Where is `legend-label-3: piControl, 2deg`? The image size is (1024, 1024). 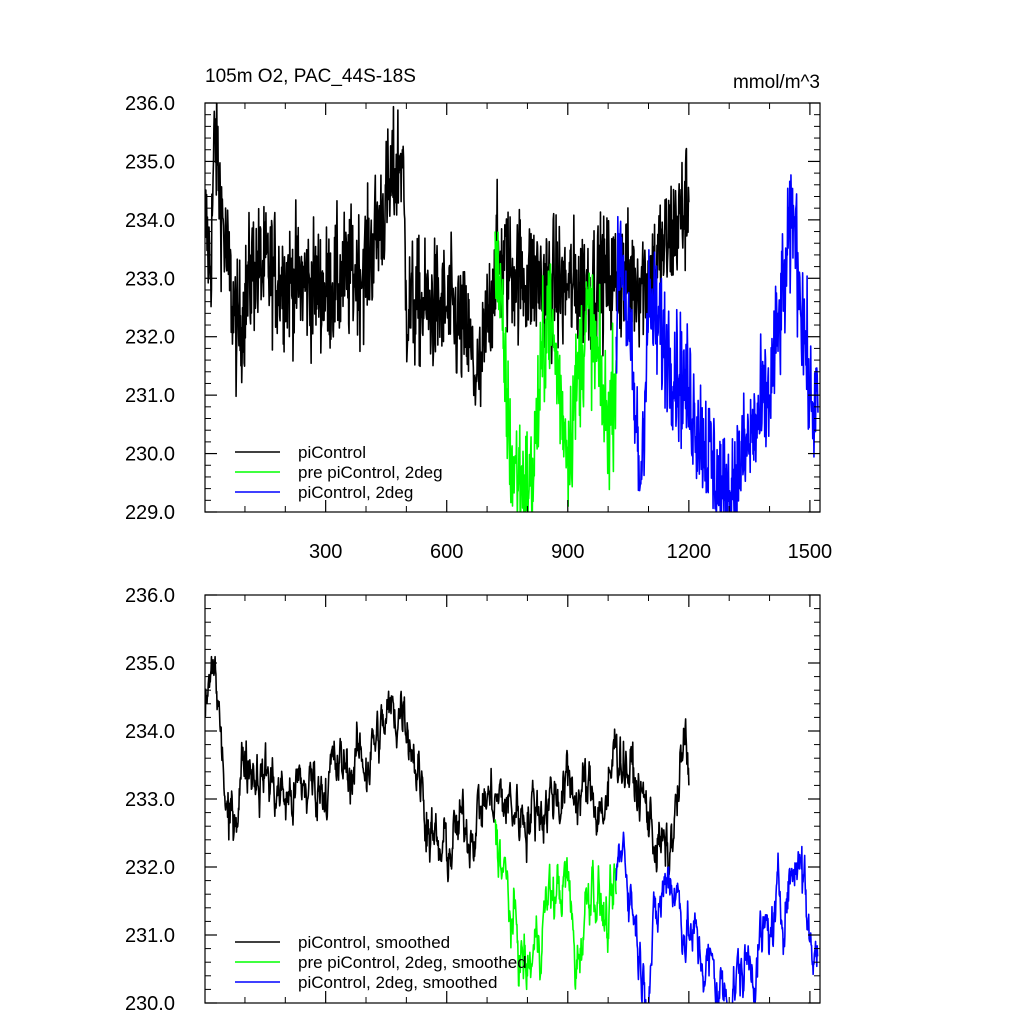
legend-label-3: piControl, 2deg is located at coordinates (355, 492).